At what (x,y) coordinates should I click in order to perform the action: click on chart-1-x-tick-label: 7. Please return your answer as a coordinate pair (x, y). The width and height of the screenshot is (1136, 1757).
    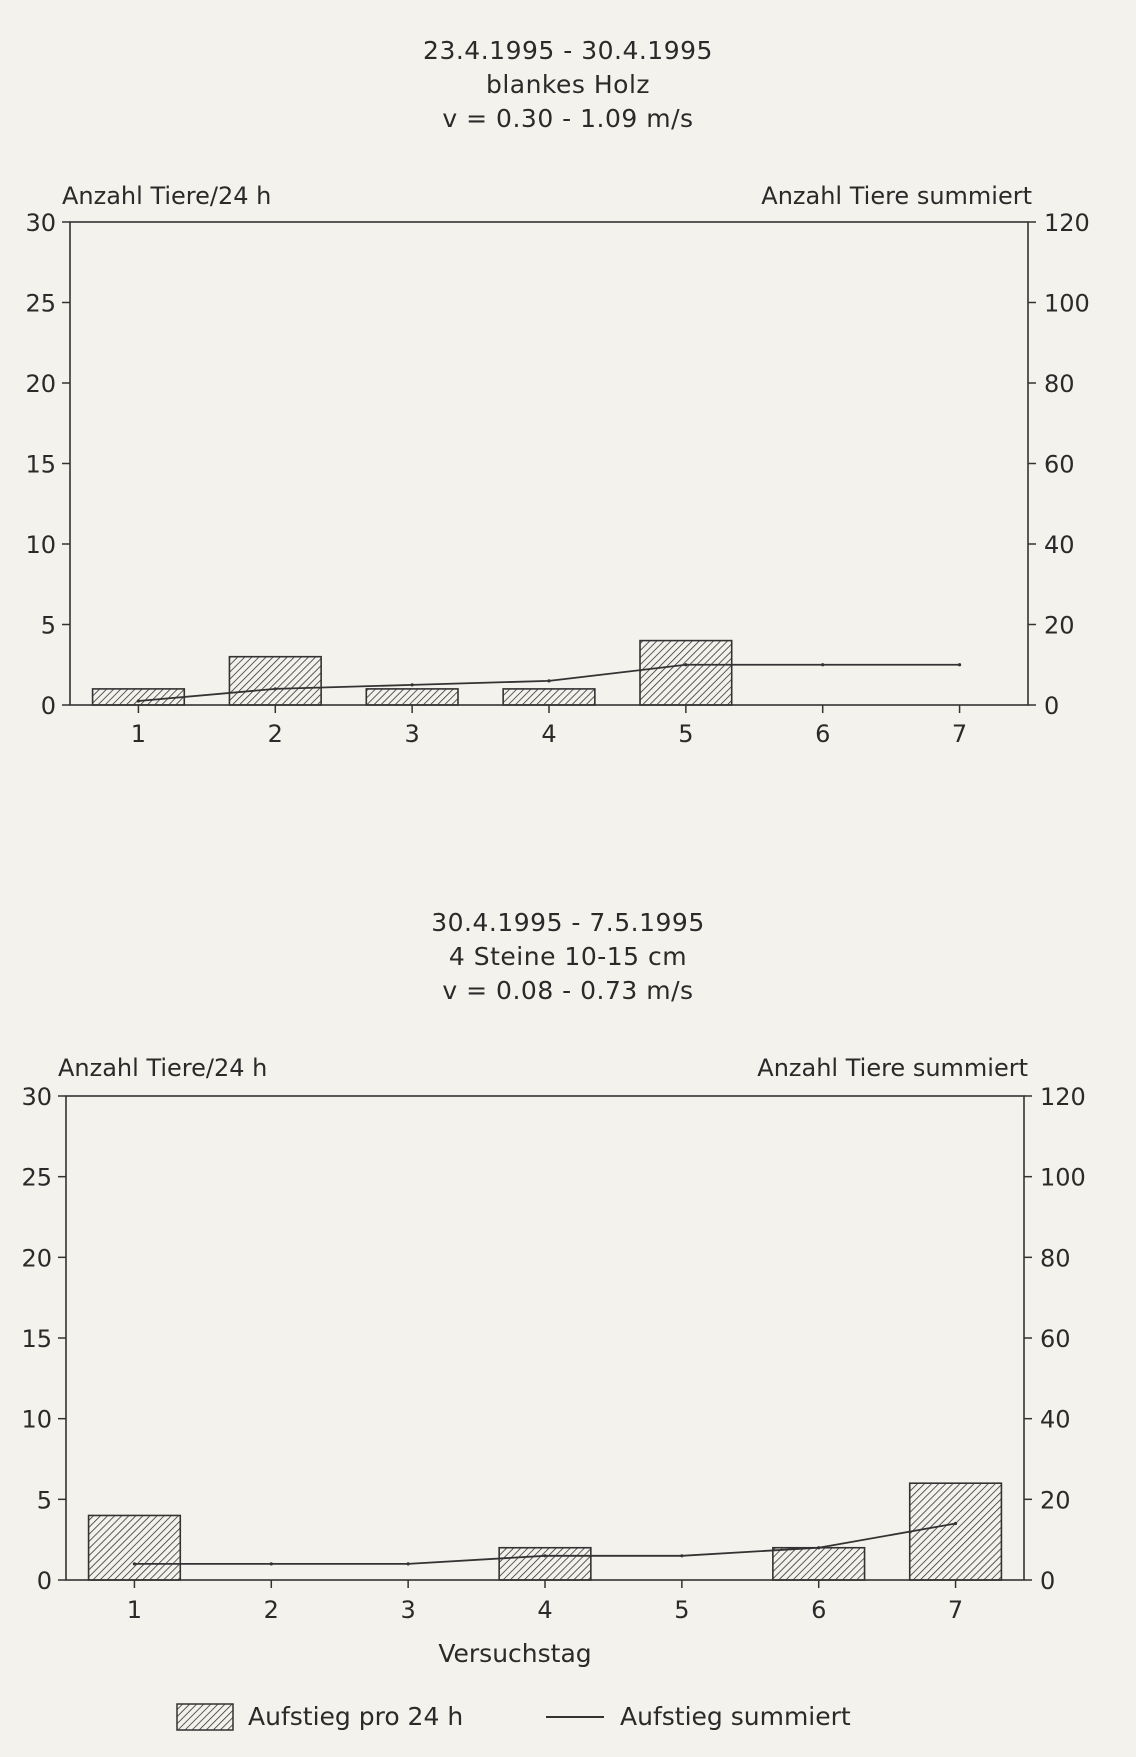
    Looking at the image, I should click on (959, 734).